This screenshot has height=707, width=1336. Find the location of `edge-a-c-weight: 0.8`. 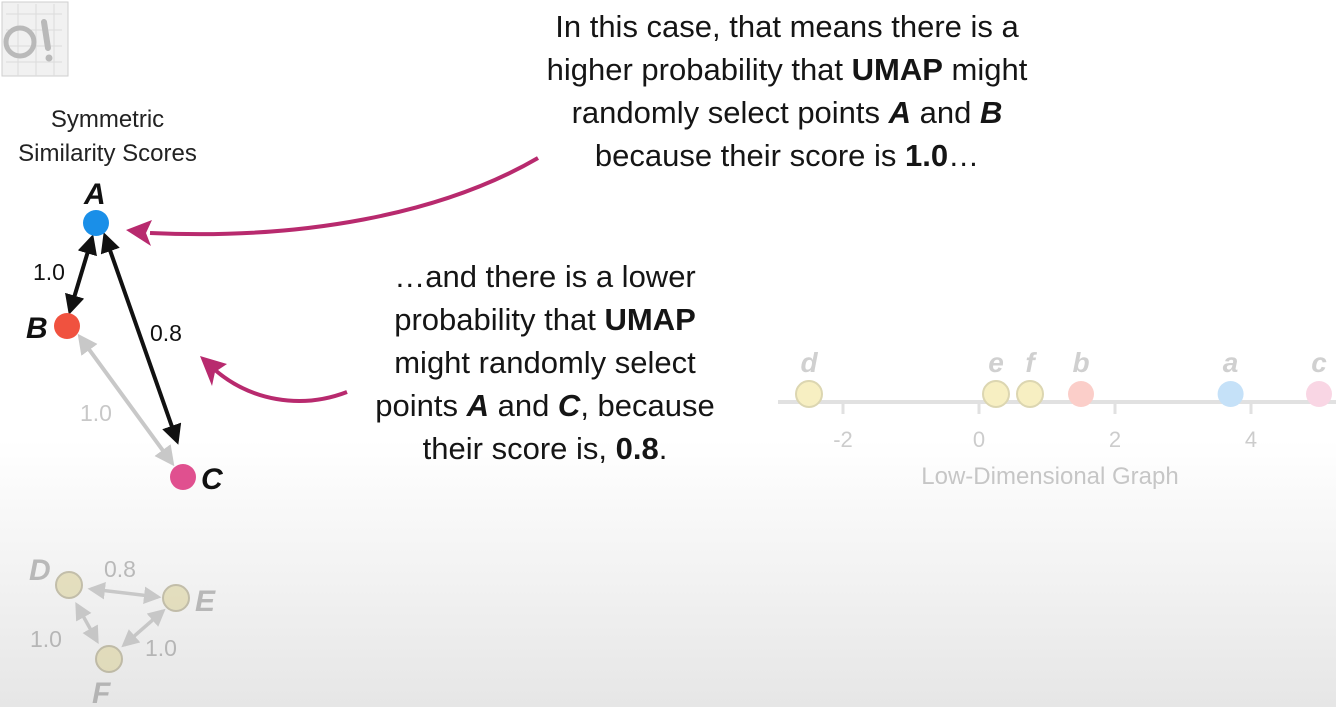

edge-a-c-weight: 0.8 is located at coordinates (166, 333).